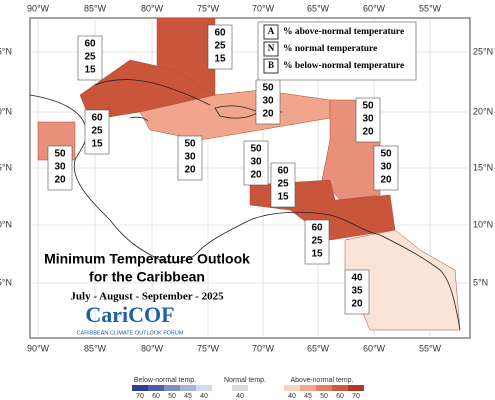  Describe the element at coordinates (208, 348) in the screenshot. I see `lon-label-bottom: 75°W` at that location.